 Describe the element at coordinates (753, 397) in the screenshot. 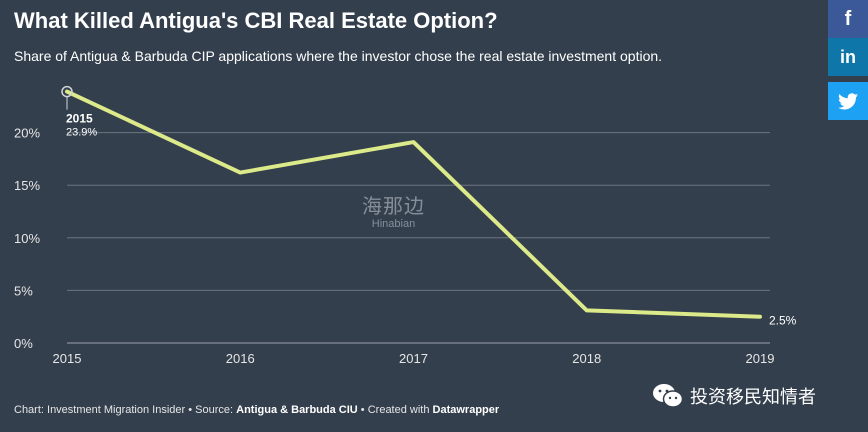

I see `wechat-label: 投资移民知情者` at that location.